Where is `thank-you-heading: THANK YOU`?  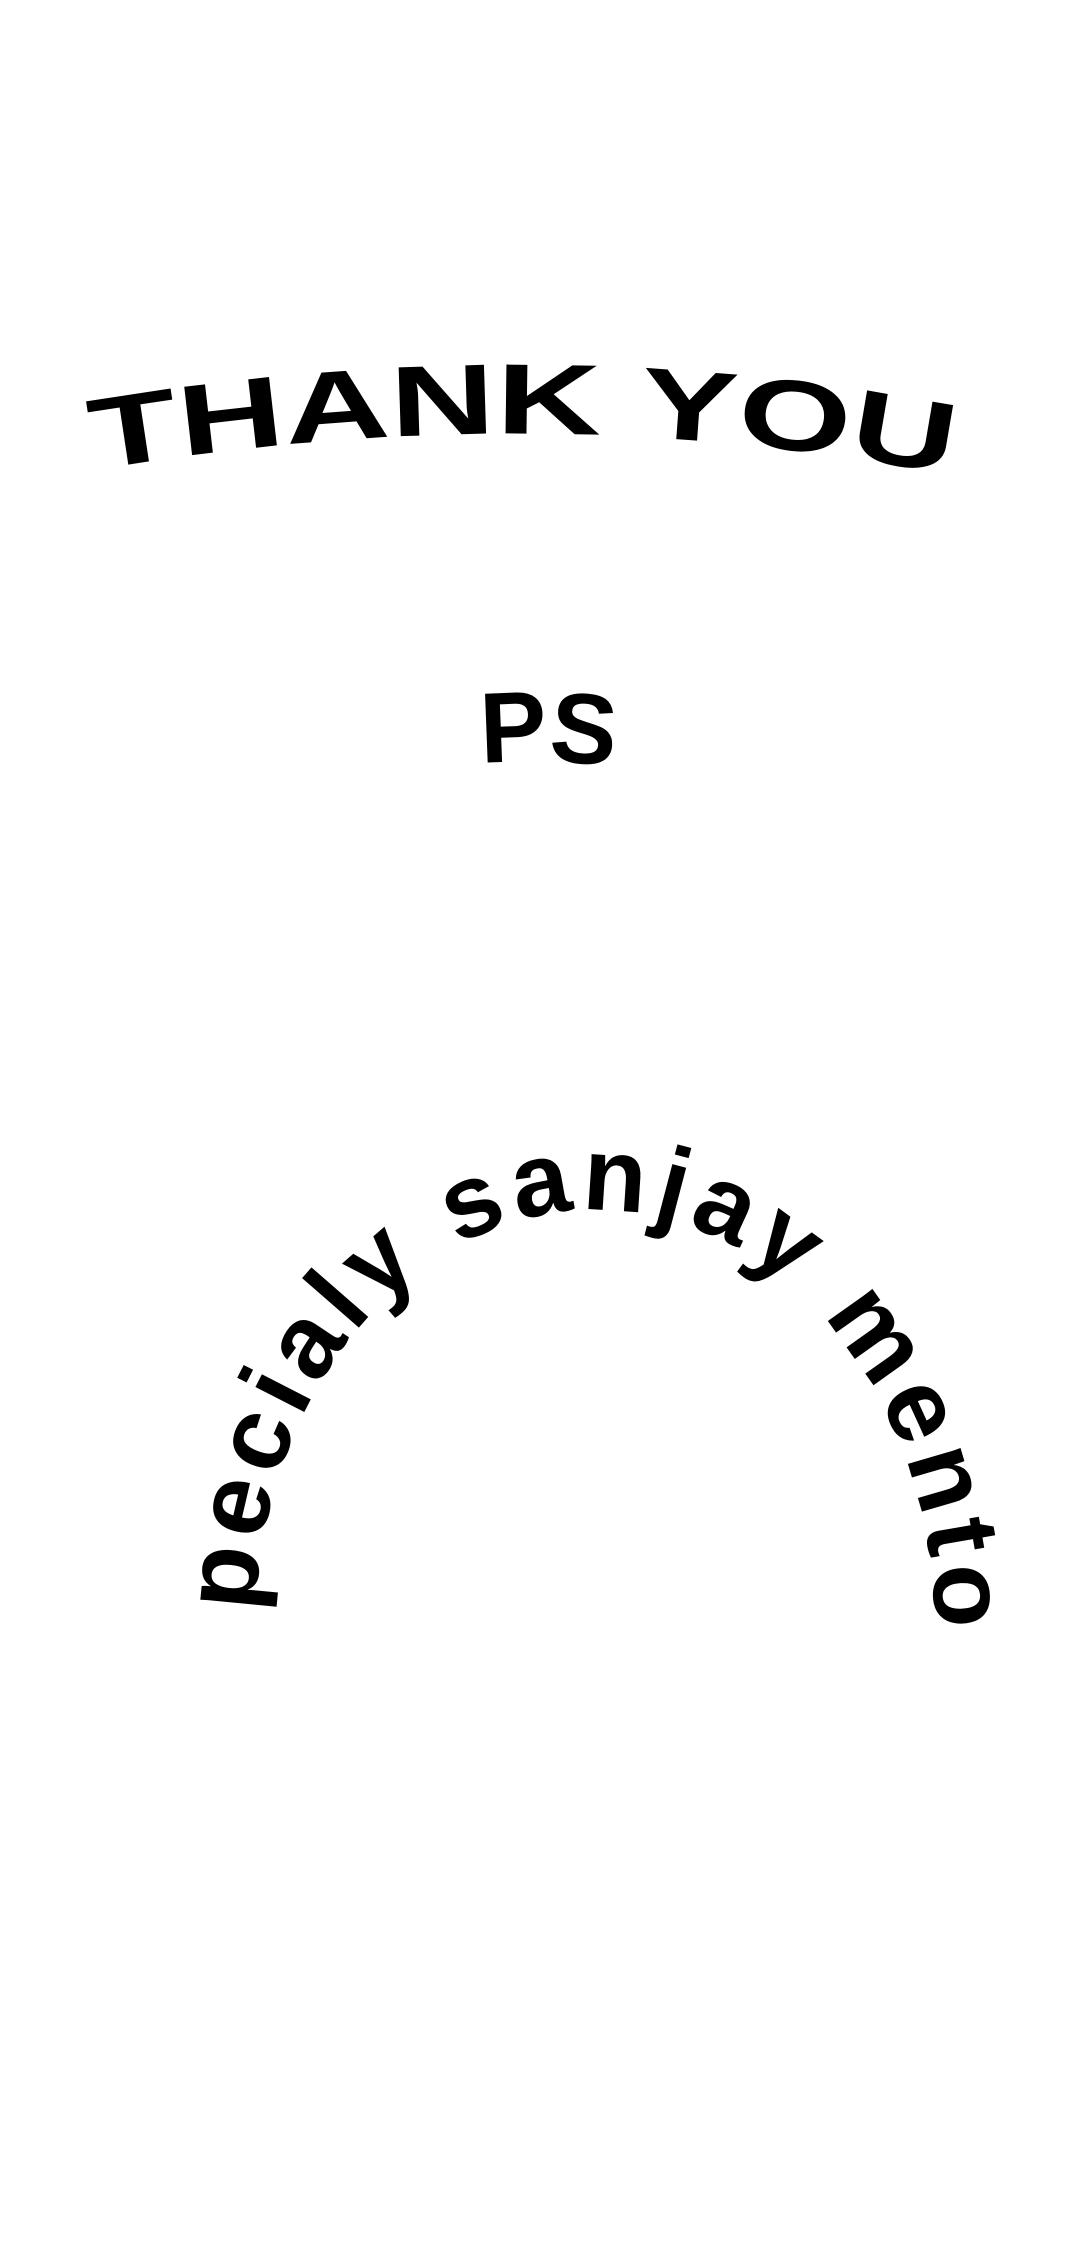
thank-you-heading: THANK YOU is located at coordinates (523, 419).